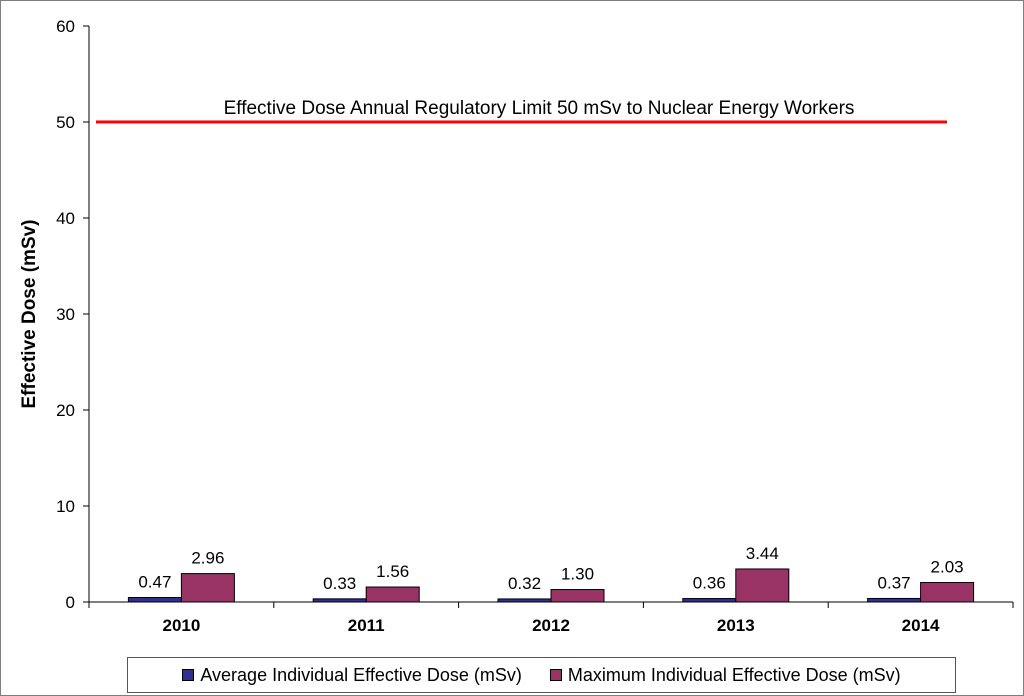  What do you see at coordinates (65, 26) in the screenshot?
I see `y-tick-label: 60` at bounding box center [65, 26].